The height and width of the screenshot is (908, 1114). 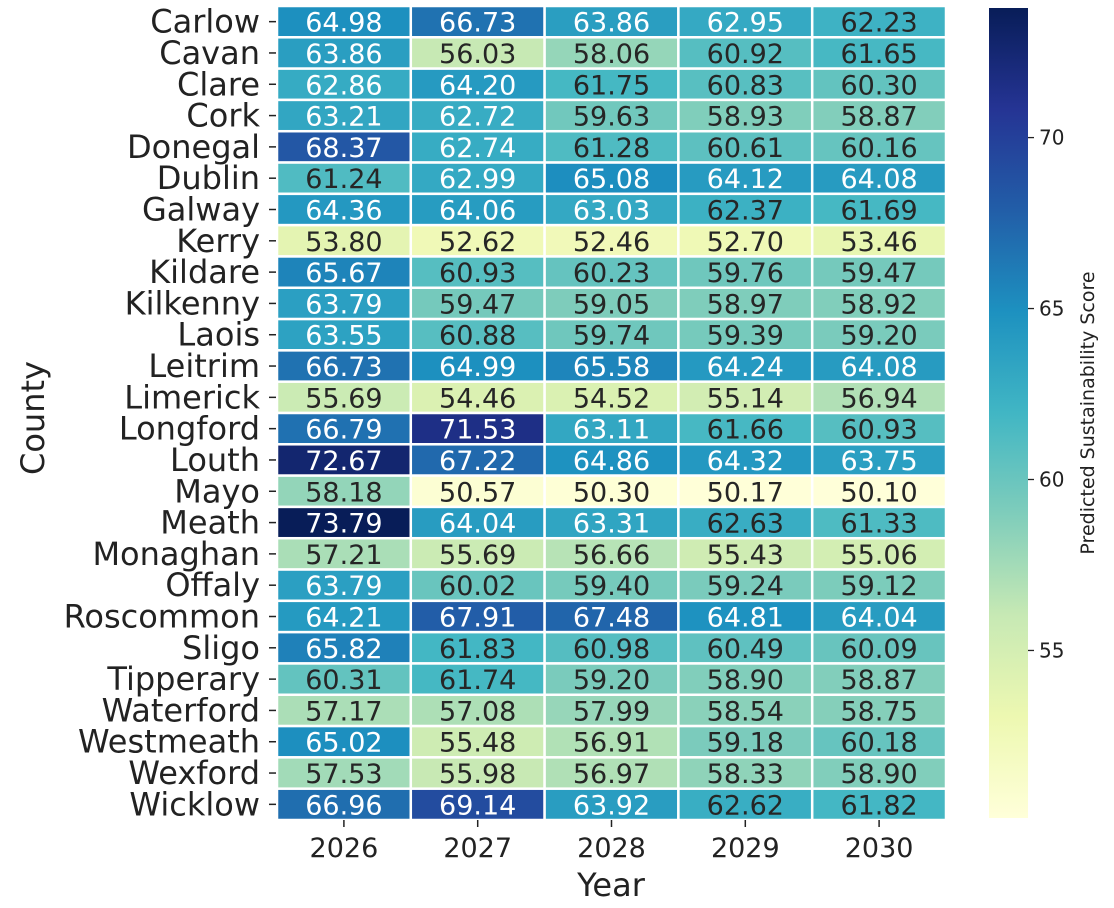 What do you see at coordinates (343, 430) in the screenshot?
I see `cell-value-label: 66.79` at bounding box center [343, 430].